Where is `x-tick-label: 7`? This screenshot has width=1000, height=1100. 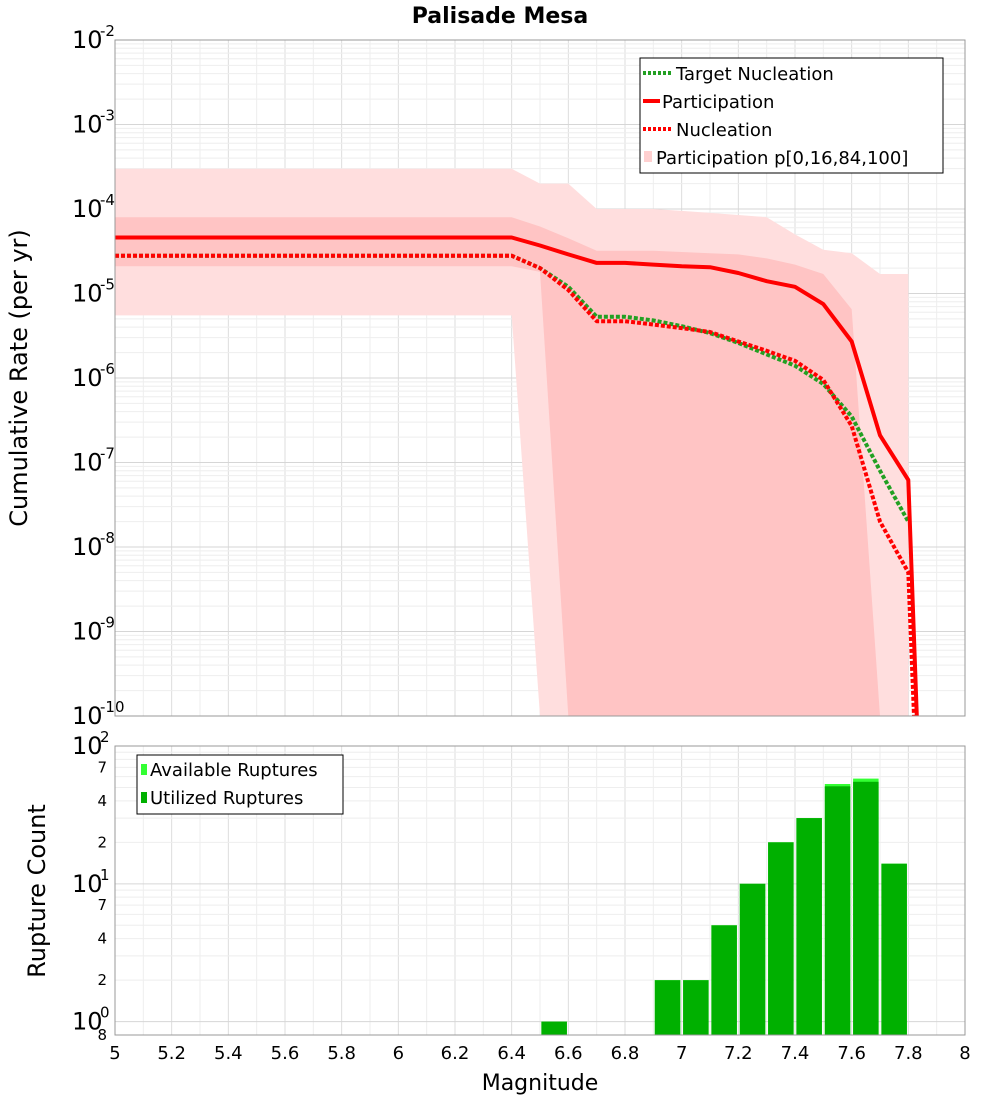 x-tick-label: 7 is located at coordinates (681, 1053).